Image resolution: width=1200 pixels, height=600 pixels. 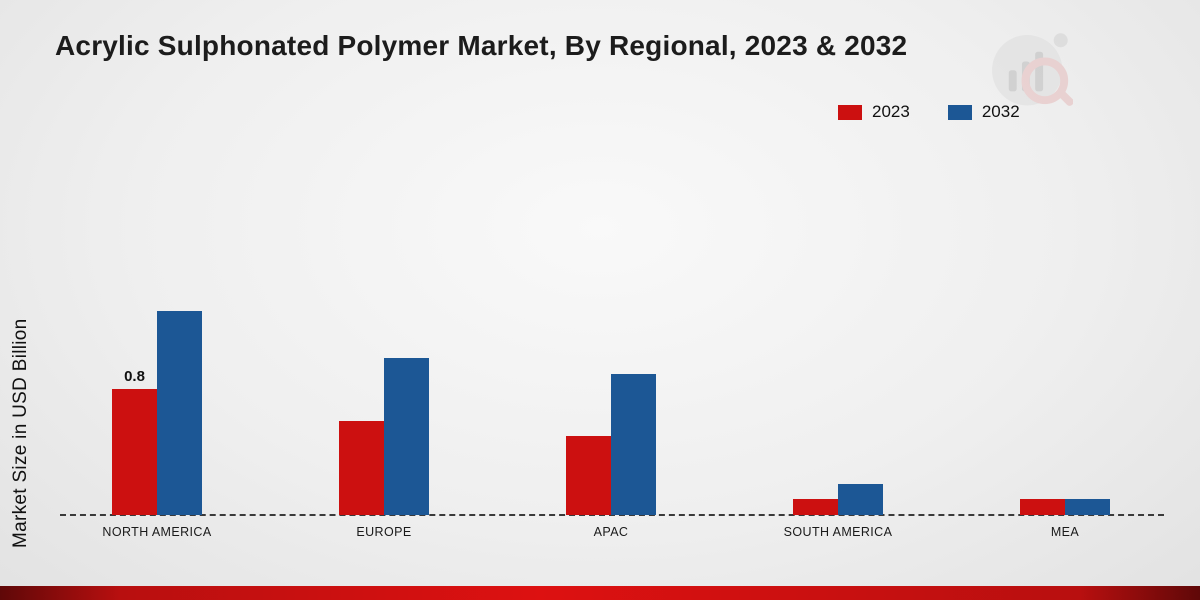 What do you see at coordinates (588, 475) in the screenshot?
I see `bar-2023-apac` at bounding box center [588, 475].